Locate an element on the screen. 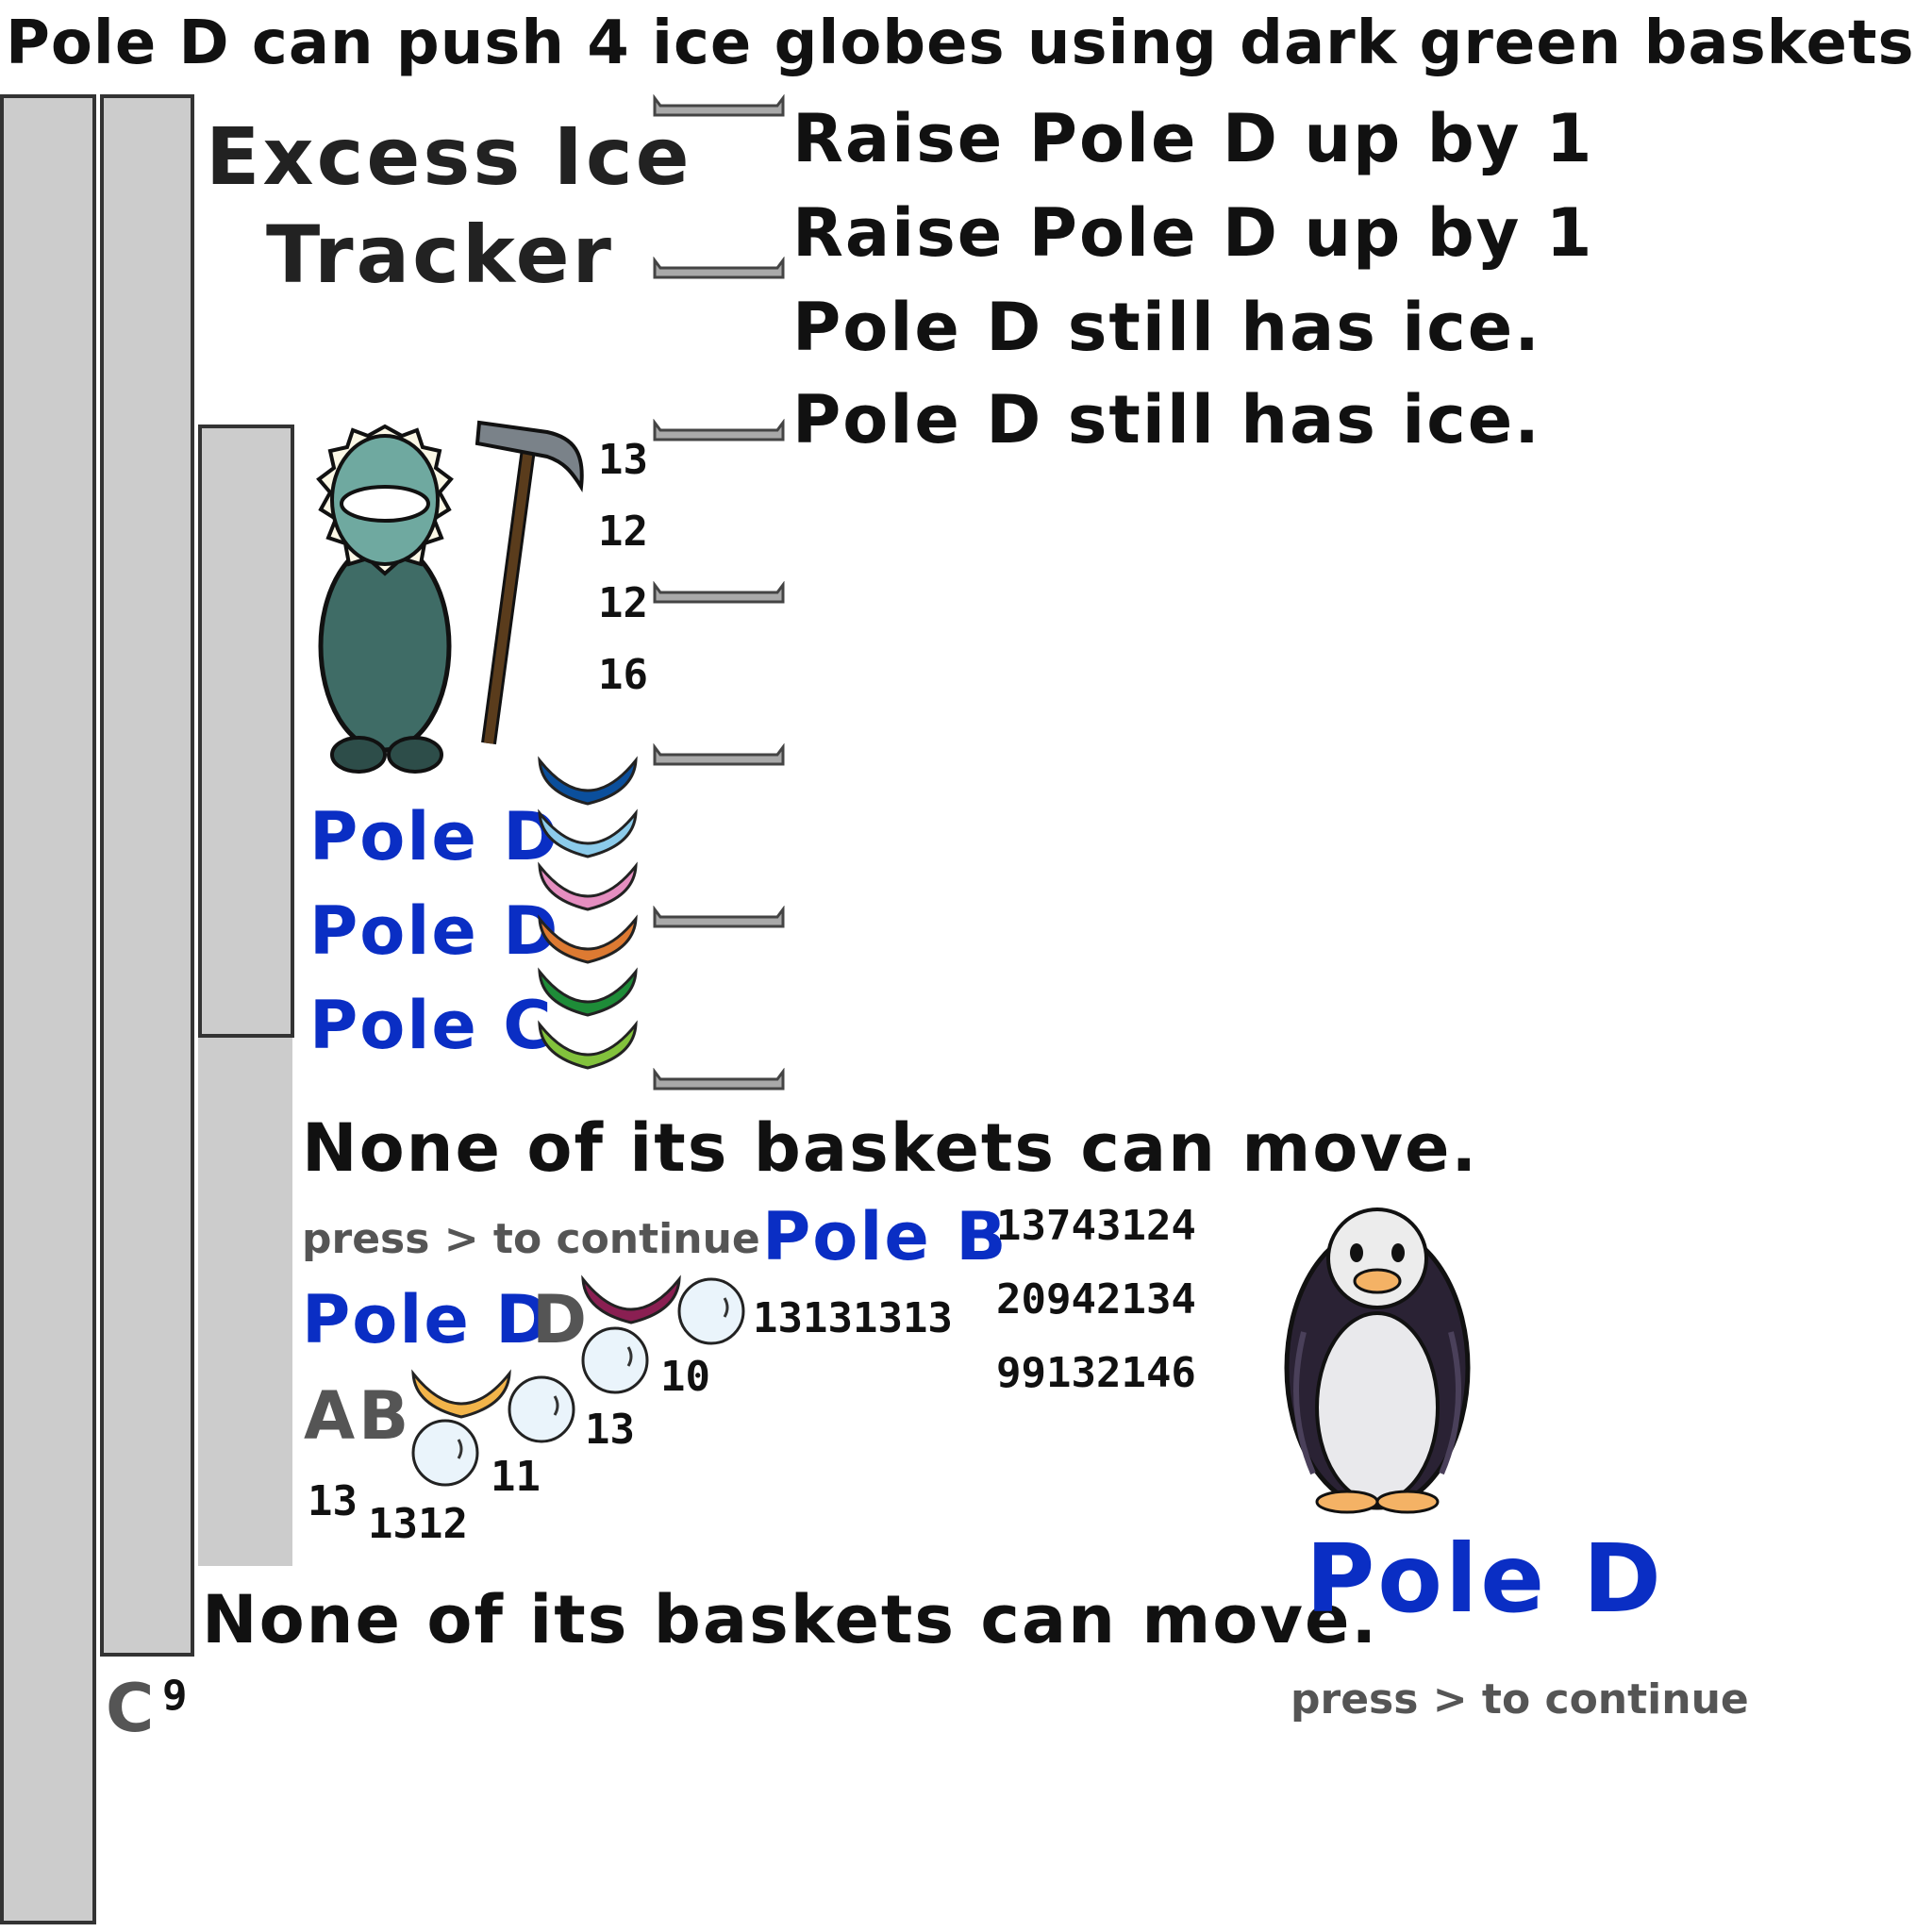  mini-row-1: 13743124 is located at coordinates (1096, 1226).